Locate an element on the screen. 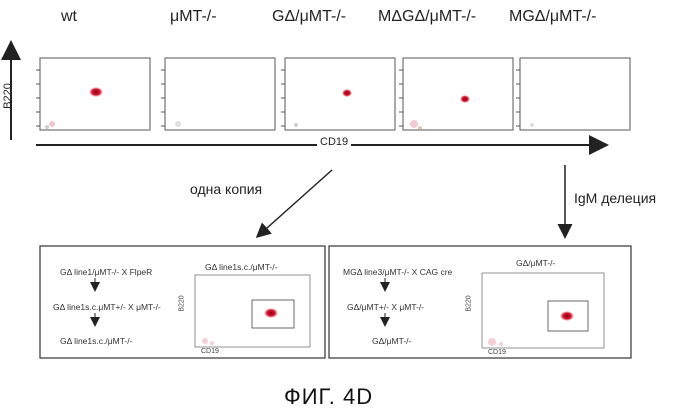 This screenshot has height=415, width=699. right-plot-x-label: CD19 is located at coordinates (497, 352).